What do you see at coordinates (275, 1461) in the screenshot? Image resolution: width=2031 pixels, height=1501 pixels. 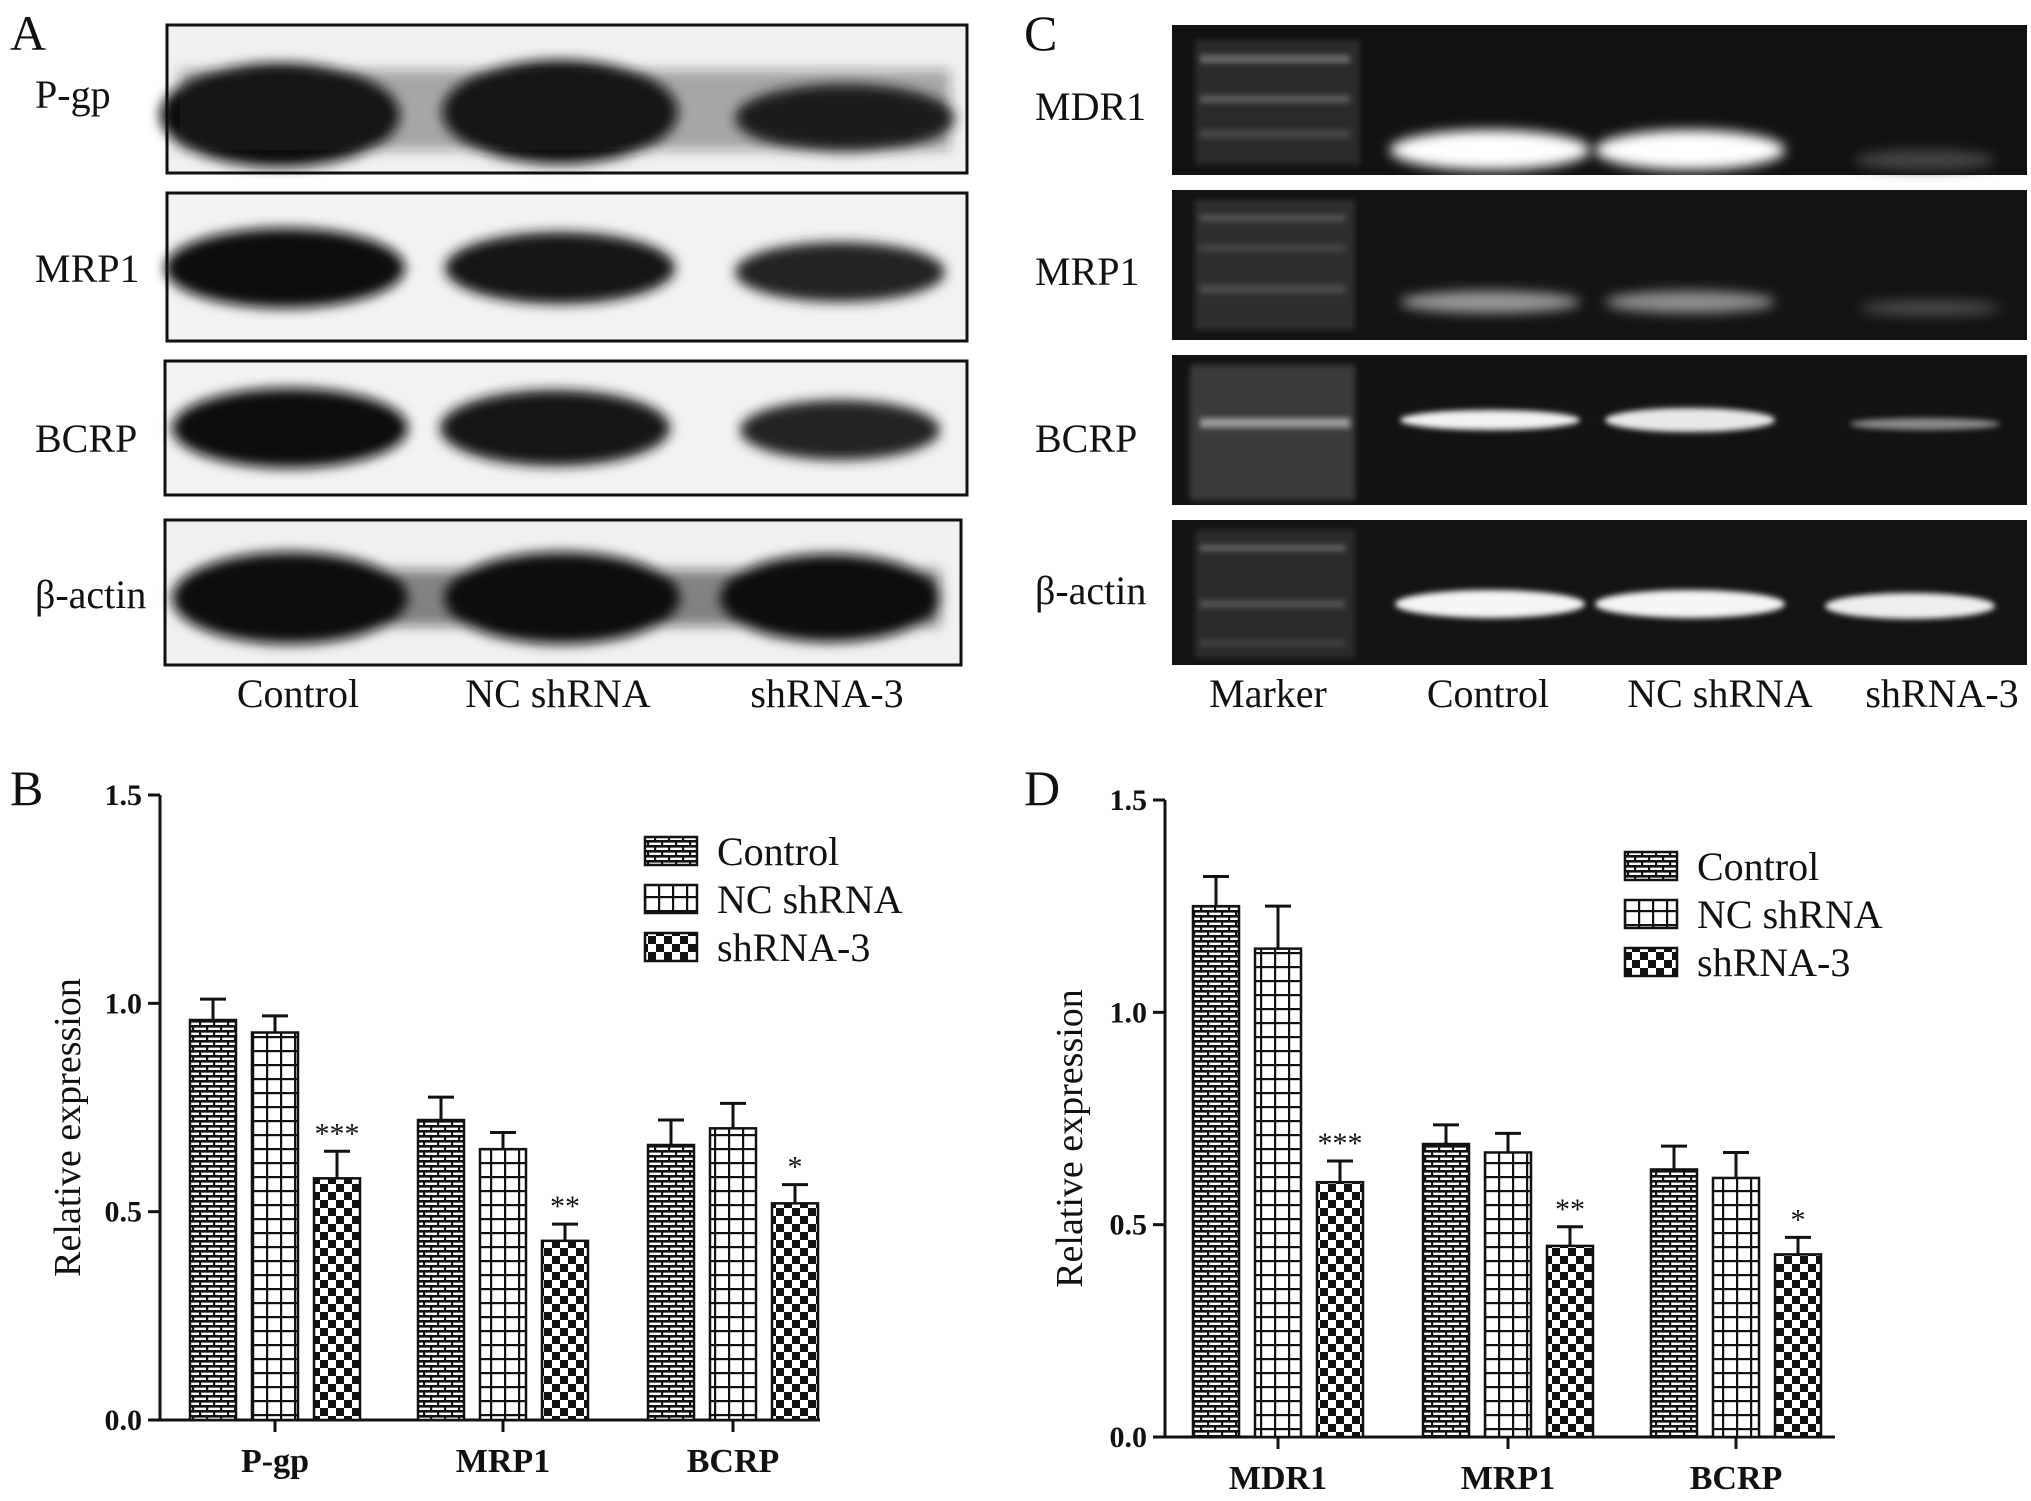 I see `category-label: P-gp` at bounding box center [275, 1461].